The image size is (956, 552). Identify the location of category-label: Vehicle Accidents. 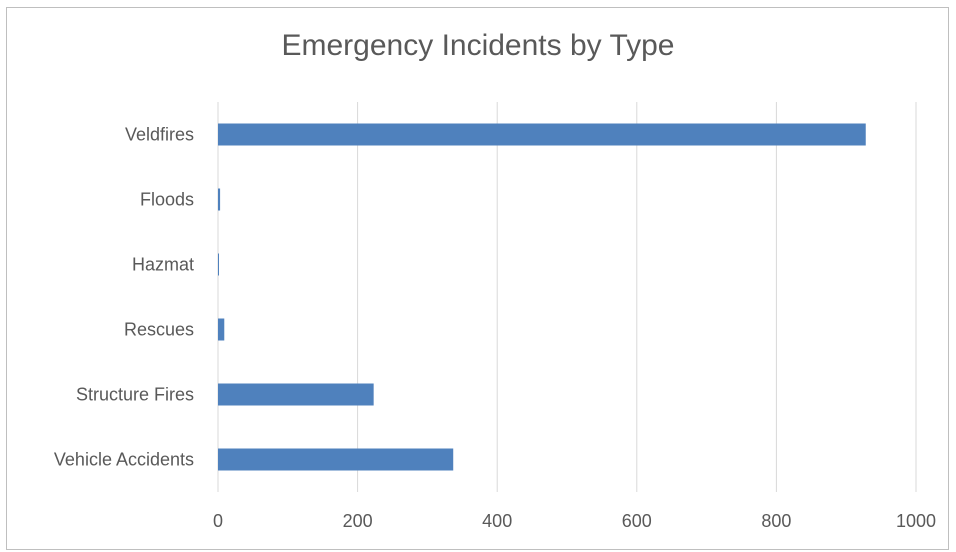
(124, 460).